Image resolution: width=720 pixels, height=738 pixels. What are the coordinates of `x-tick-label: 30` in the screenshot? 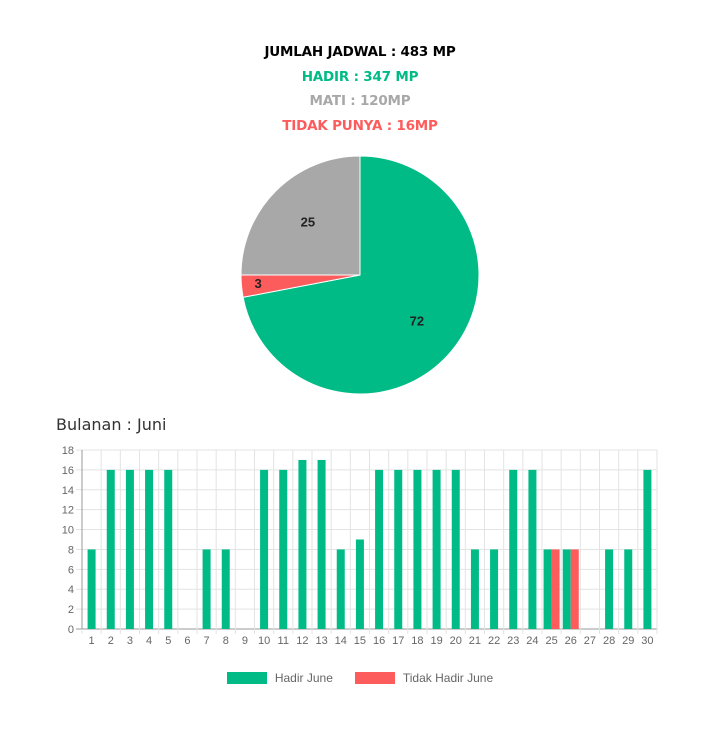 It's located at (647, 641).